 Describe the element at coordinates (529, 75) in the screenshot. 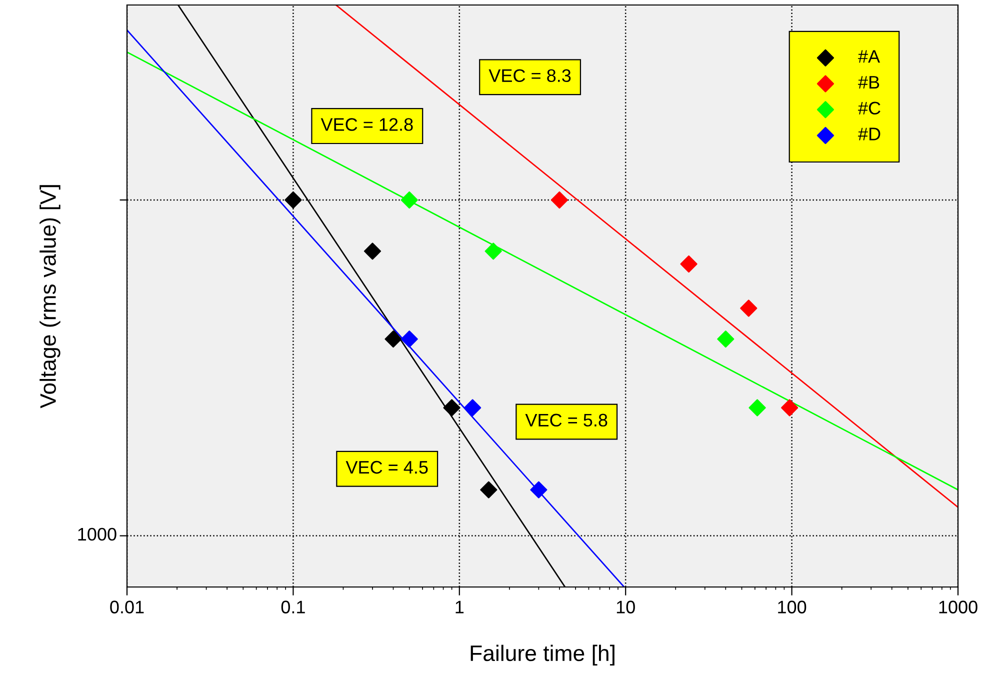

I see `annotation: VEC = 8.3` at that location.